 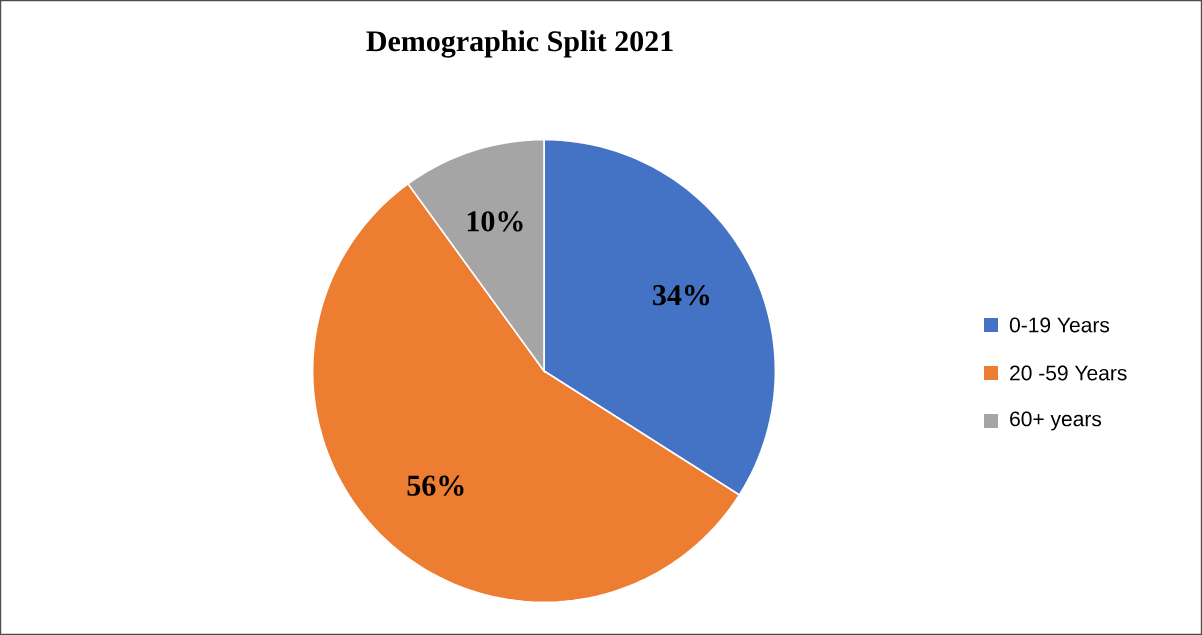 I want to click on legend-label: 60+ years, so click(x=1056, y=421).